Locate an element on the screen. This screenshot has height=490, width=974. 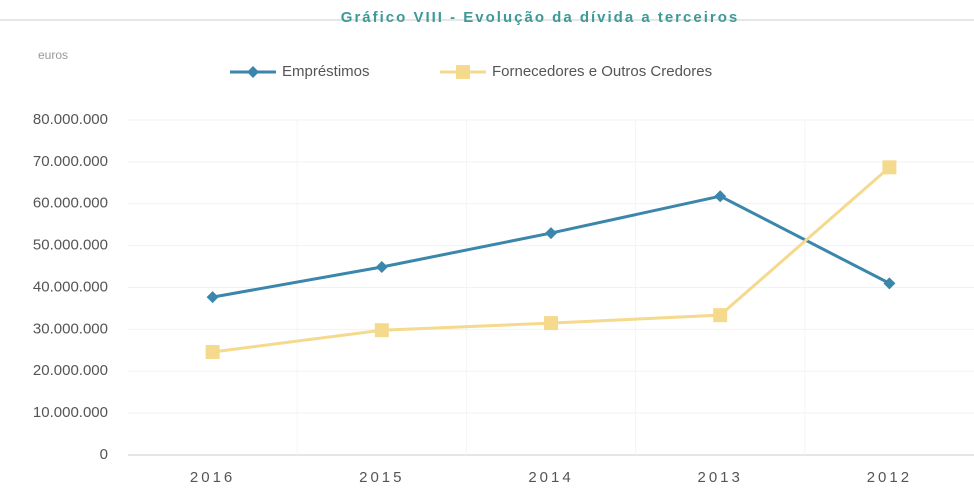
y-tick-label: 10.000.000 is located at coordinates (70, 412).